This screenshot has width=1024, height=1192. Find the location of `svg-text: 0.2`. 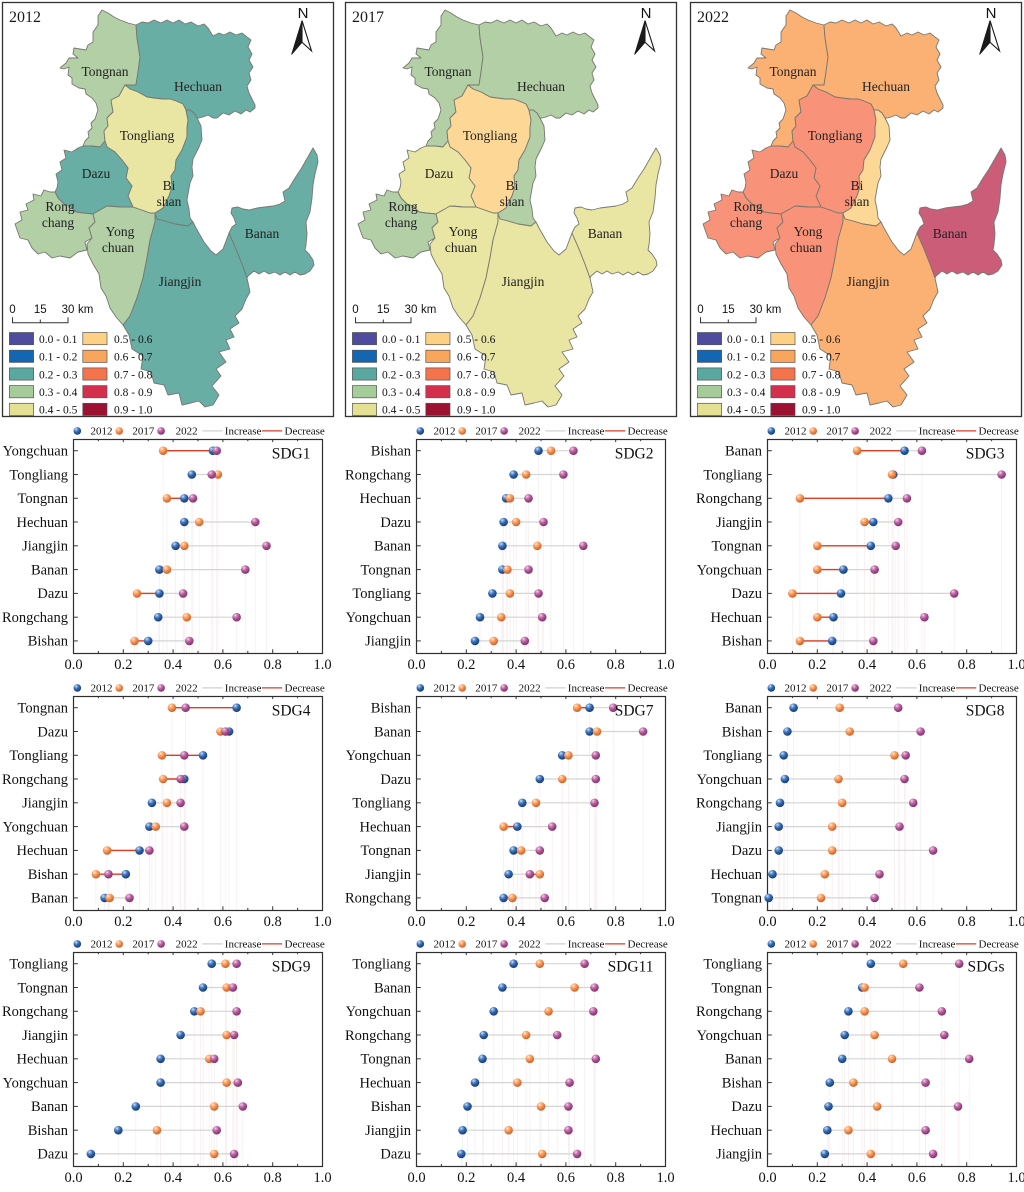

svg-text: 0.2 is located at coordinates (466, 922).